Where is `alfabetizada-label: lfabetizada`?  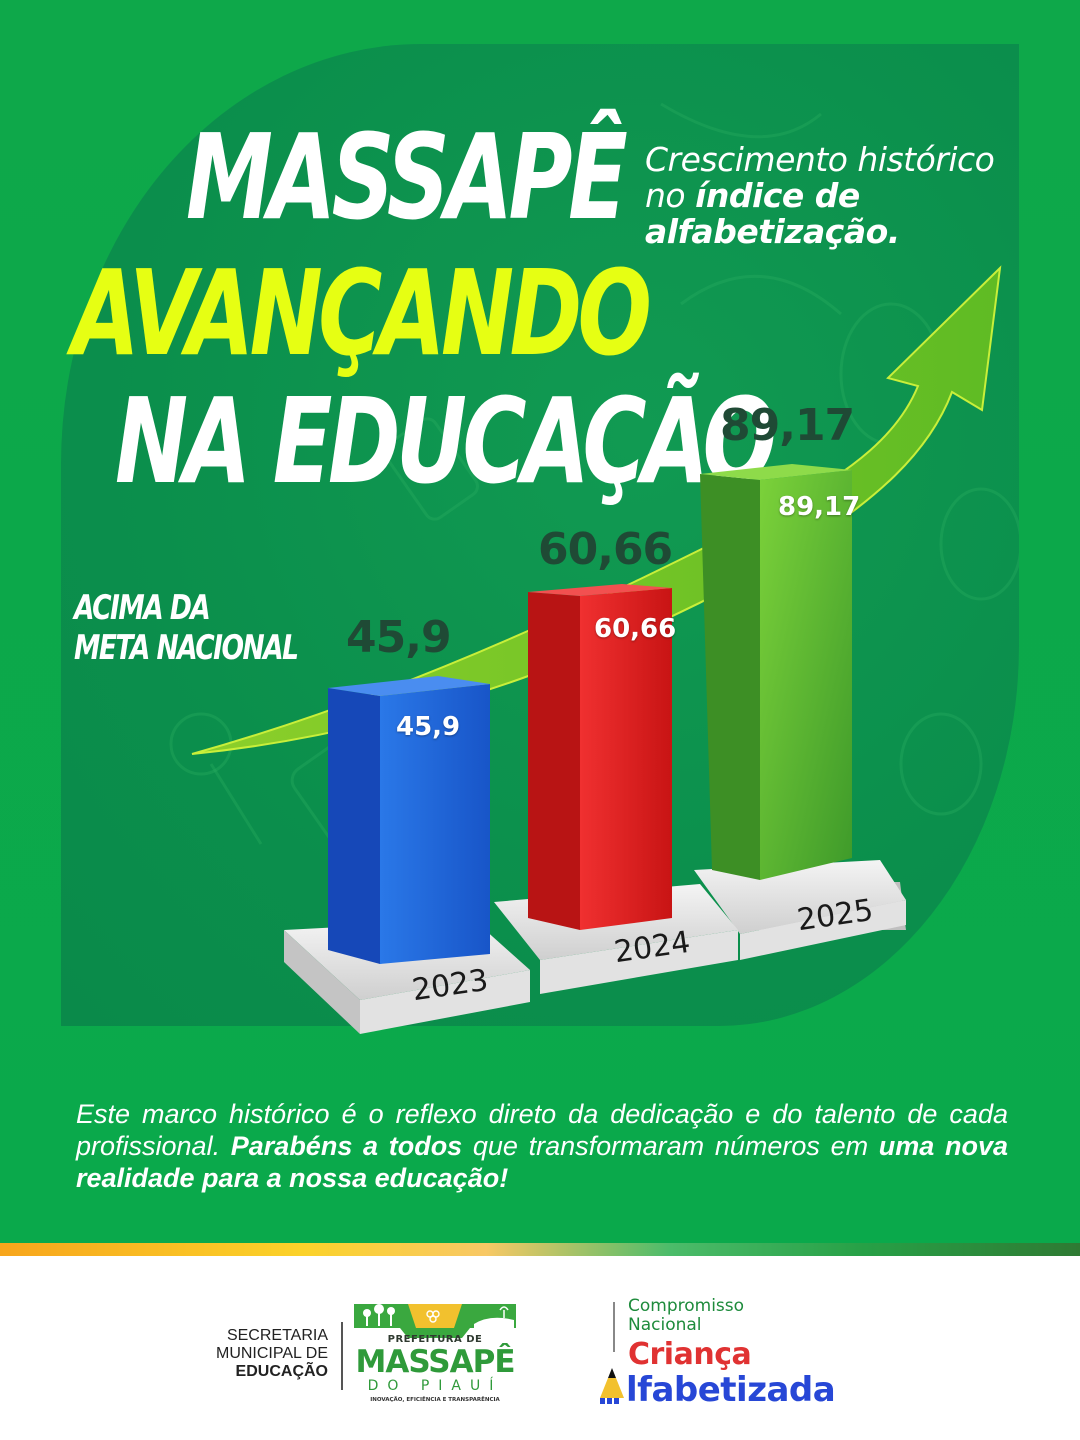 alfabetizada-label: lfabetizada is located at coordinates (731, 1390).